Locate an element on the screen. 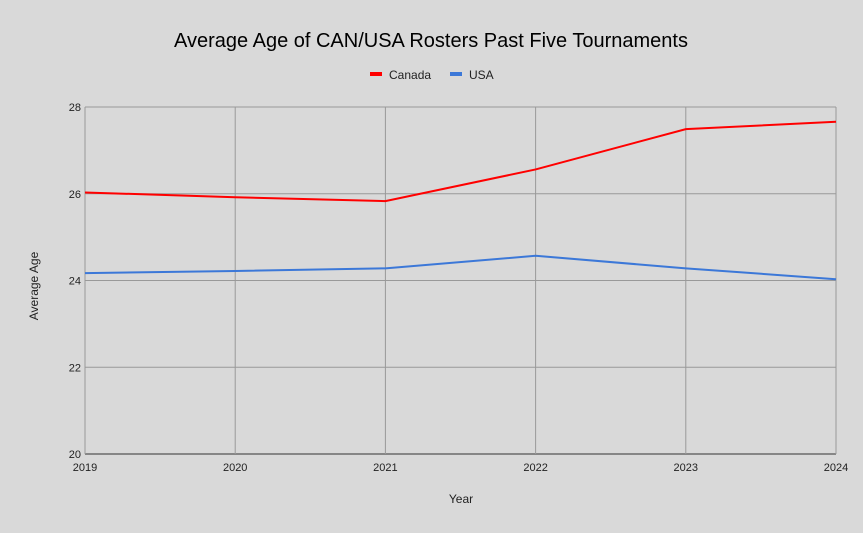 Image resolution: width=863 pixels, height=533 pixels. y-tick-label: 24 is located at coordinates (75, 282).